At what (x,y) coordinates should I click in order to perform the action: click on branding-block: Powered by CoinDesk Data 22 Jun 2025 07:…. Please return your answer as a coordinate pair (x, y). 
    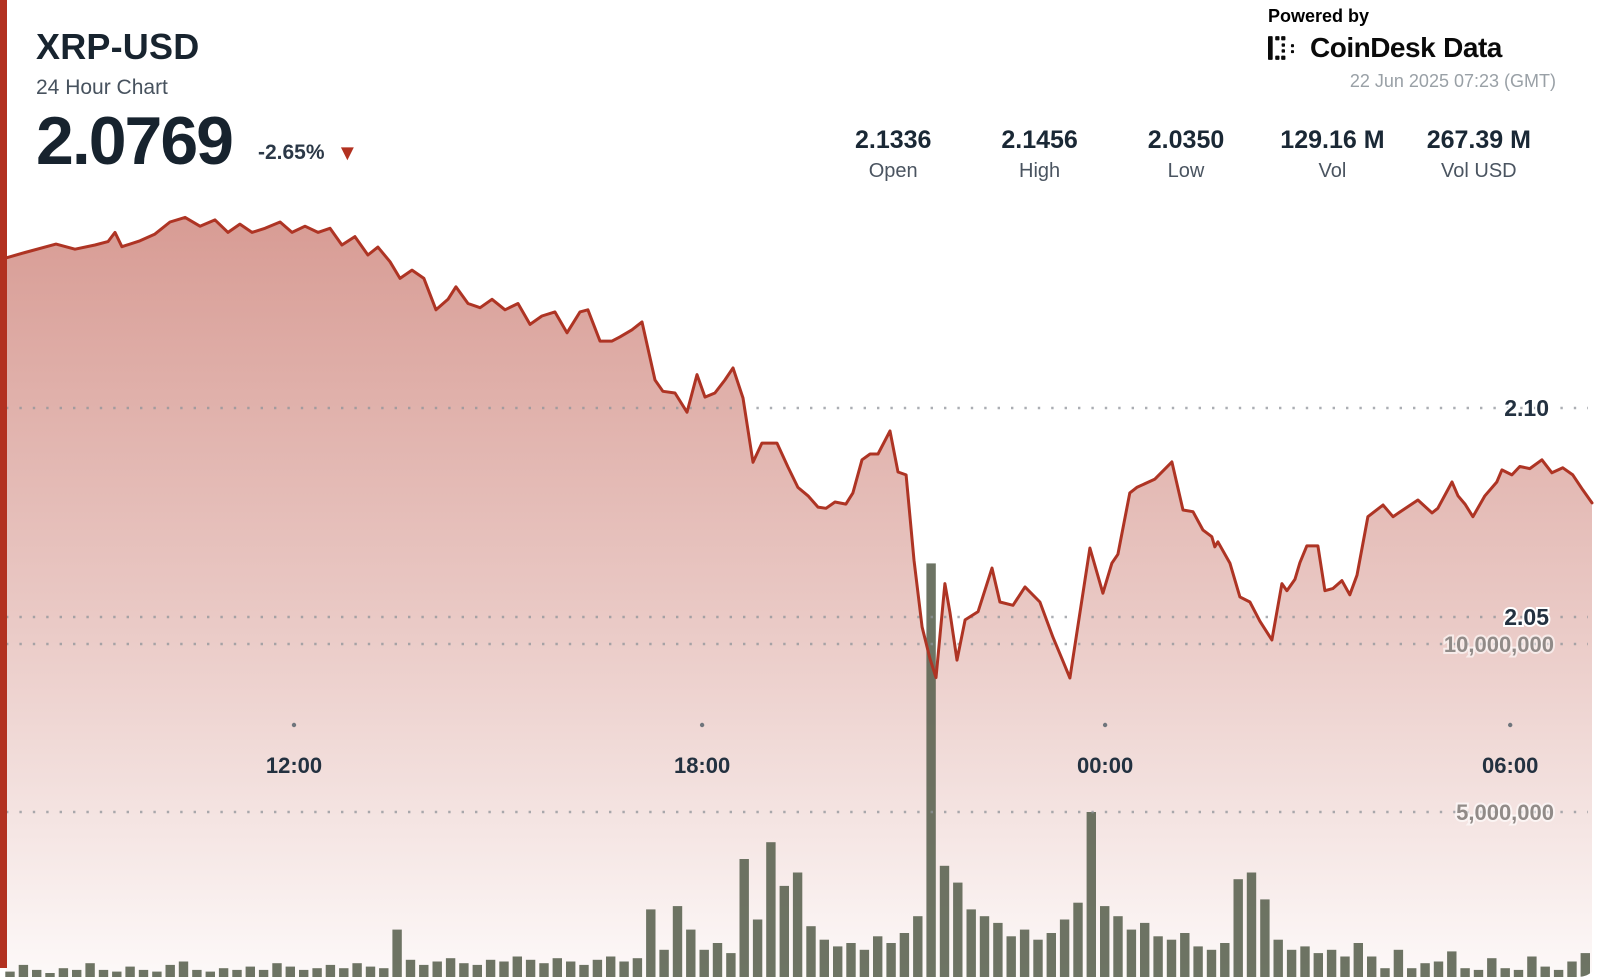
    Looking at the image, I should click on (1412, 49).